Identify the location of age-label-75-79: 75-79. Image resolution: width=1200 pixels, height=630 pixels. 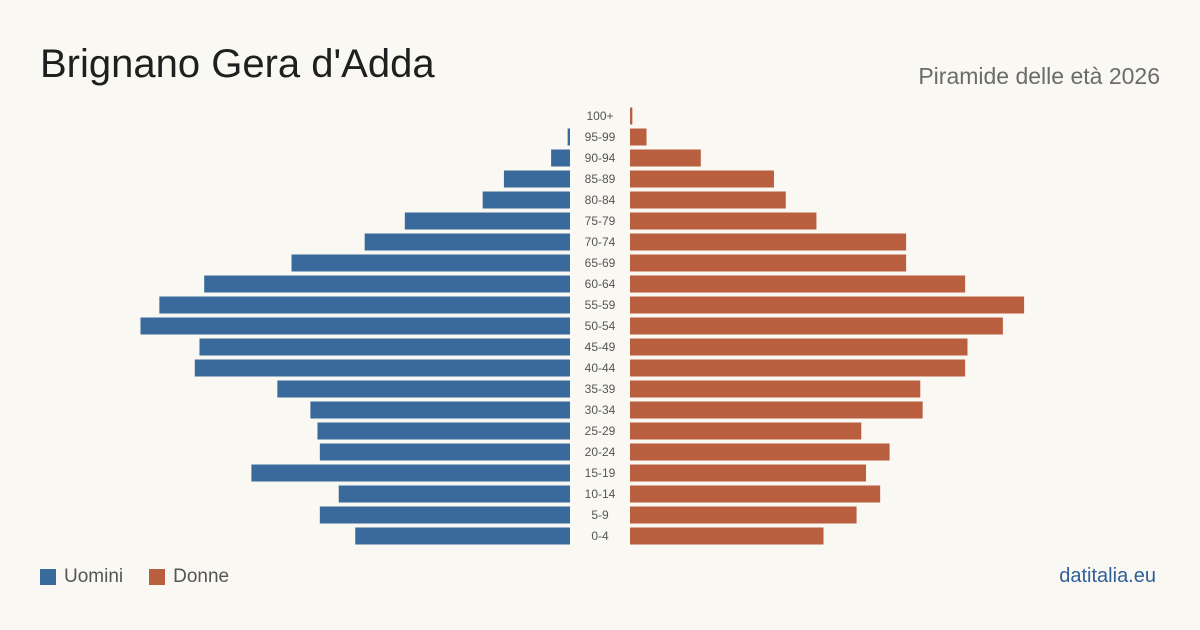
(600, 221).